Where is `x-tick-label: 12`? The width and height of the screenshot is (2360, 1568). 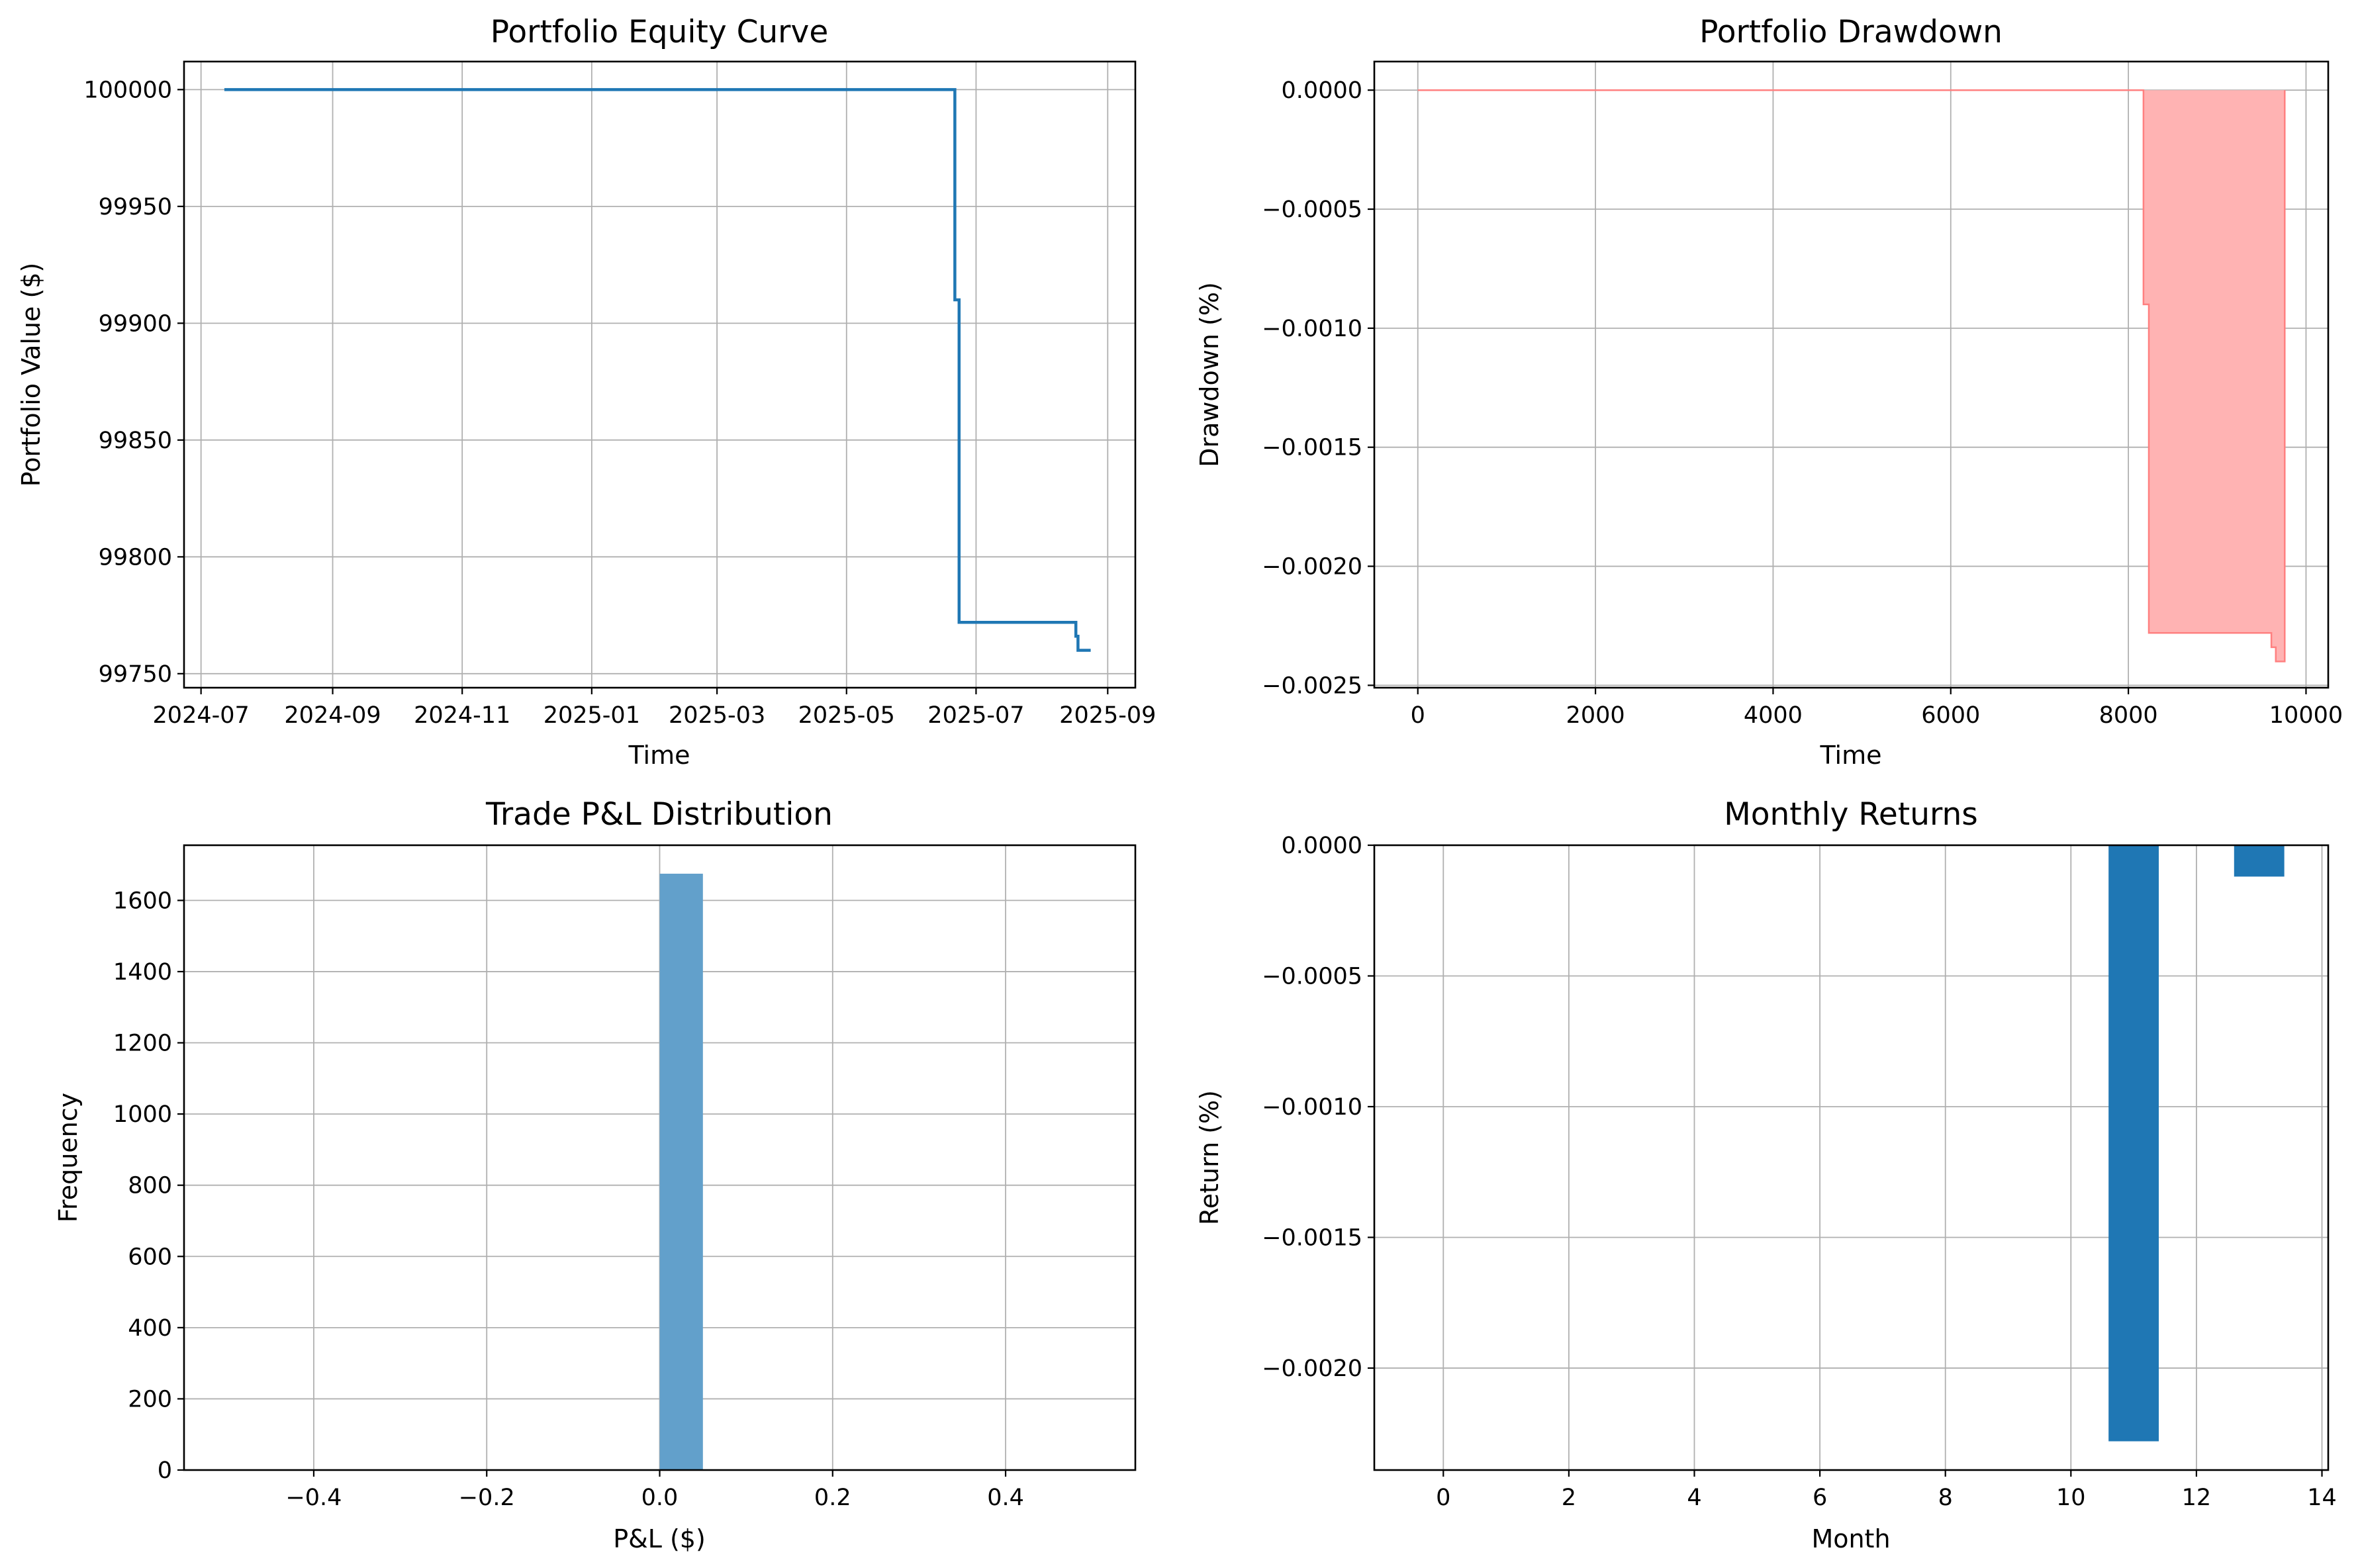 x-tick-label: 12 is located at coordinates (2197, 1498).